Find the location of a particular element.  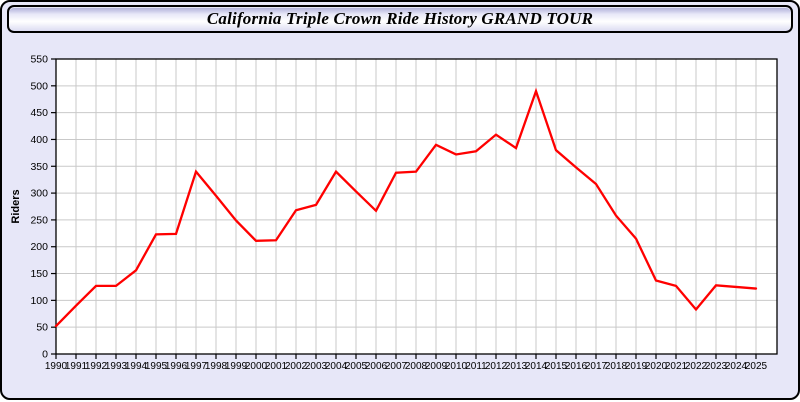

x-tick-label: 1994 is located at coordinates (136, 366).